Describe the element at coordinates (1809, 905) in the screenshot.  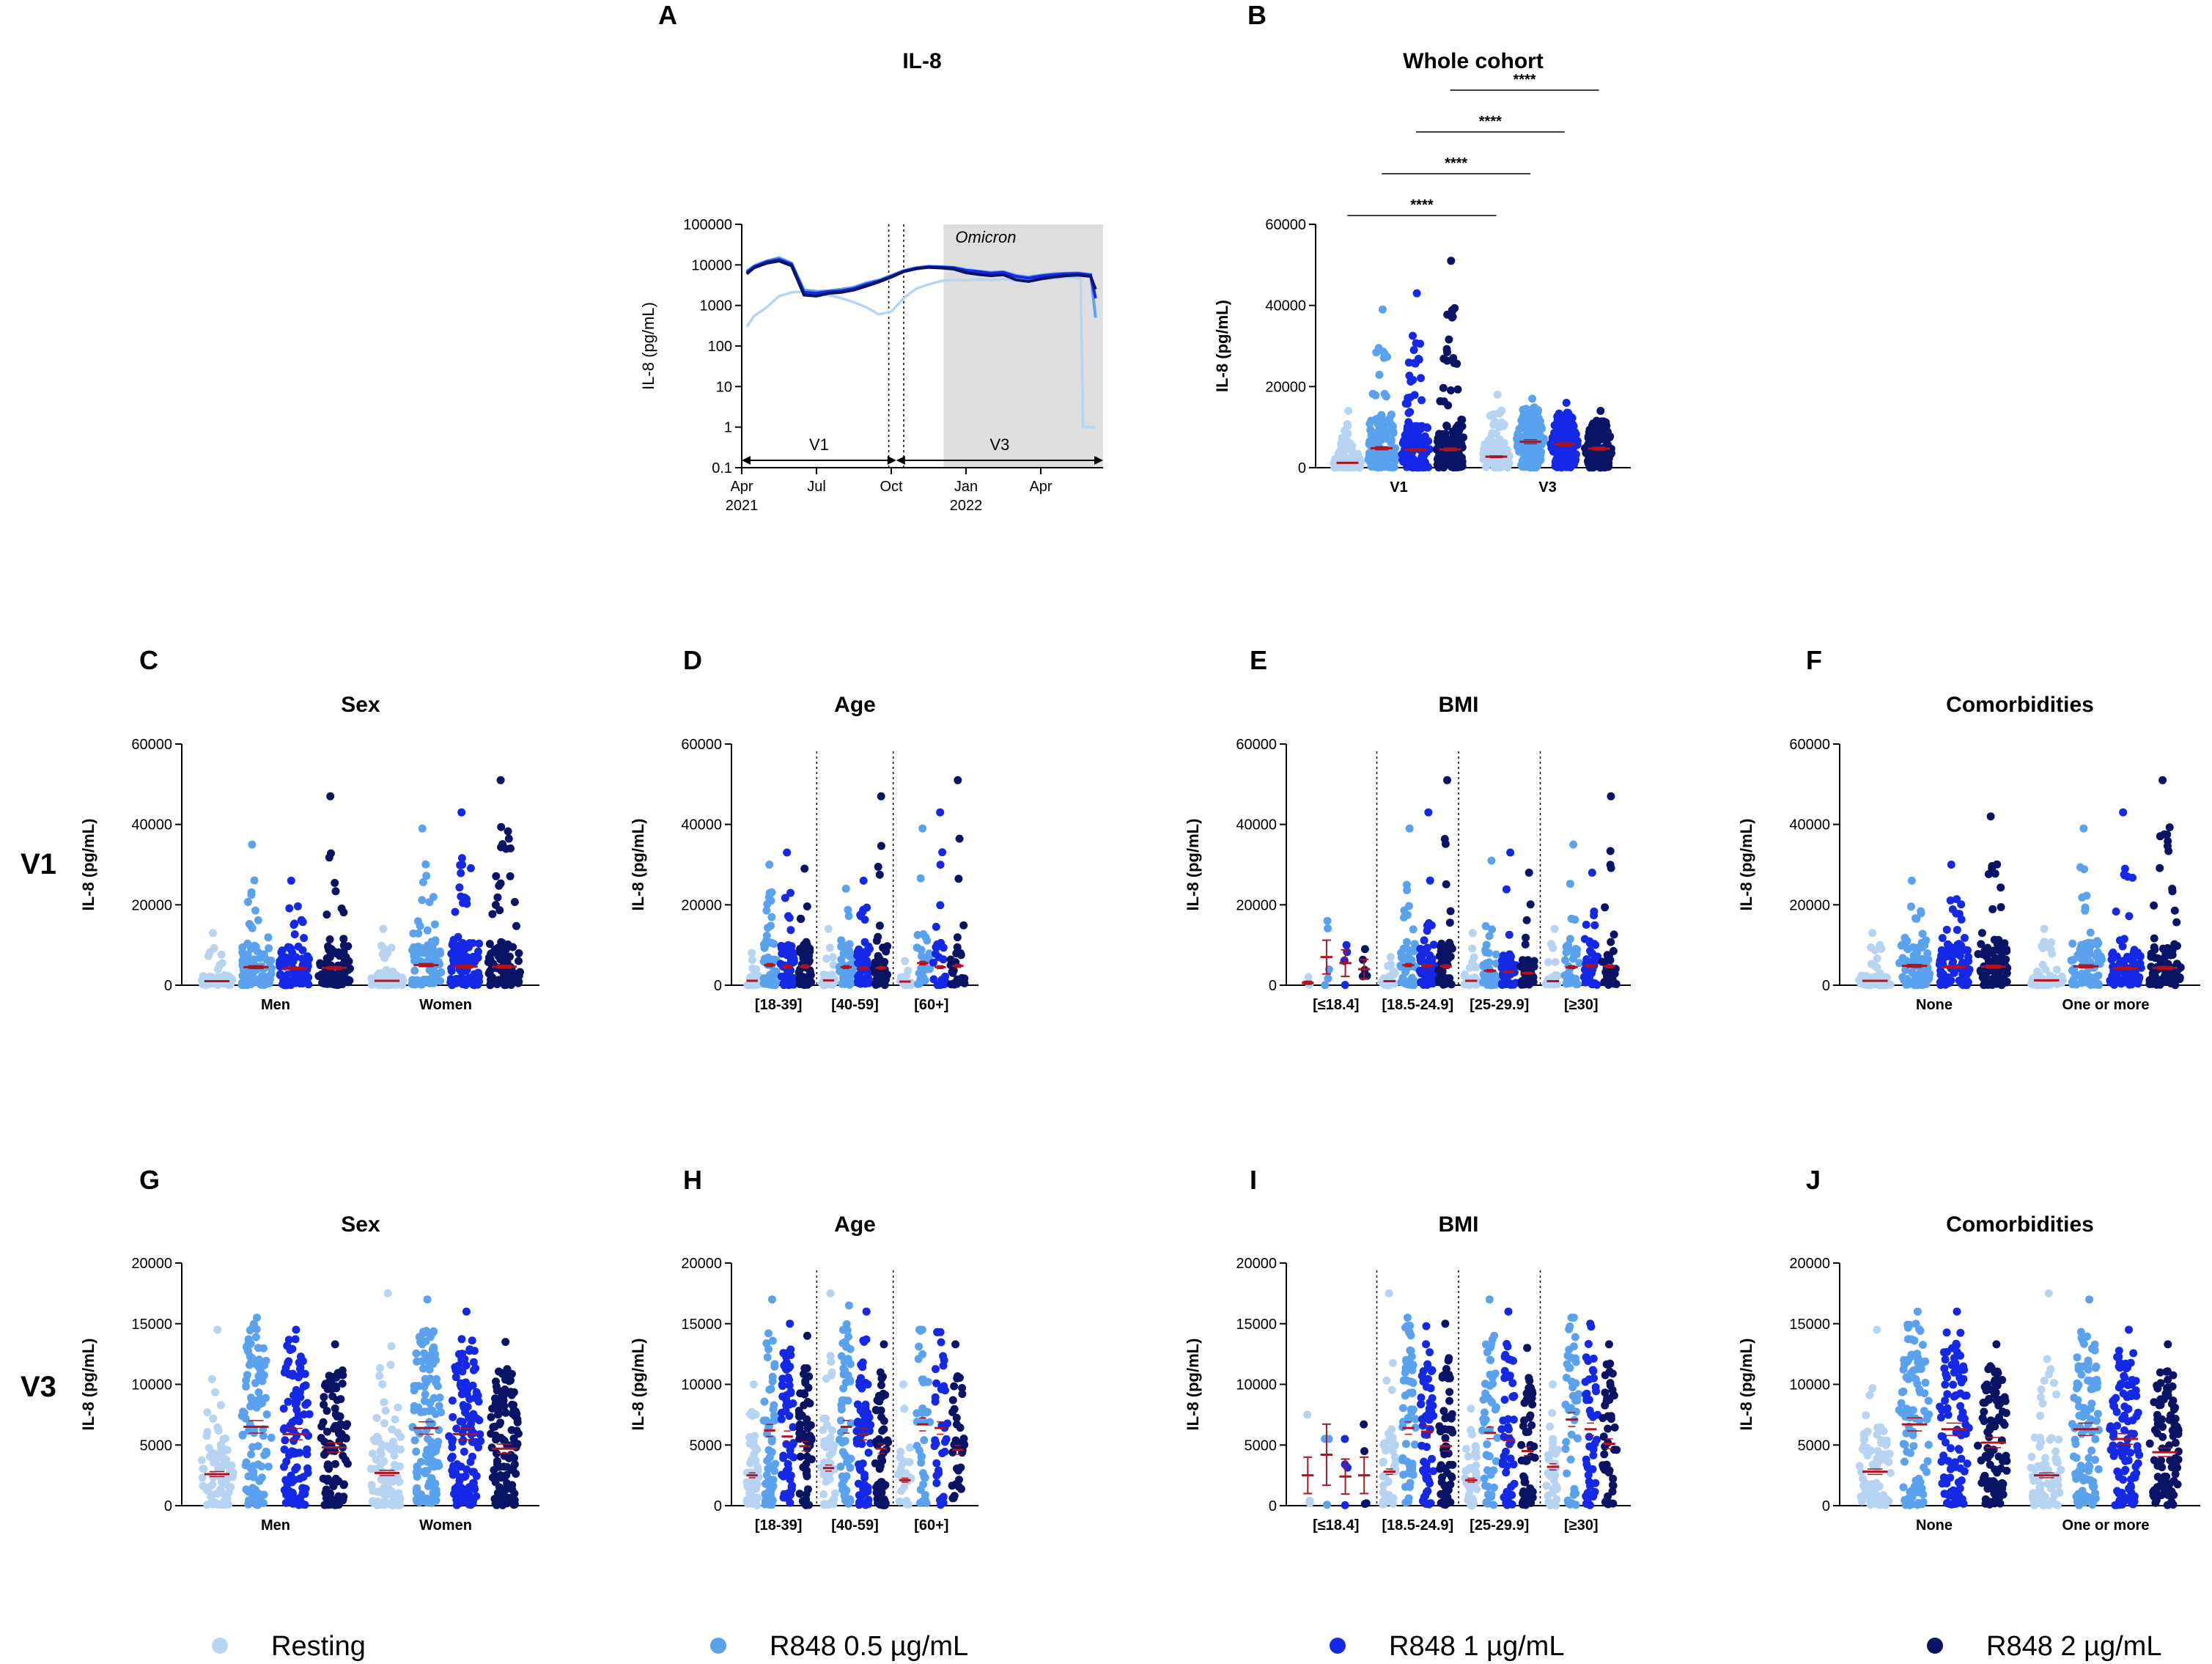
I see `panel-f-ytick-label: 20000` at that location.